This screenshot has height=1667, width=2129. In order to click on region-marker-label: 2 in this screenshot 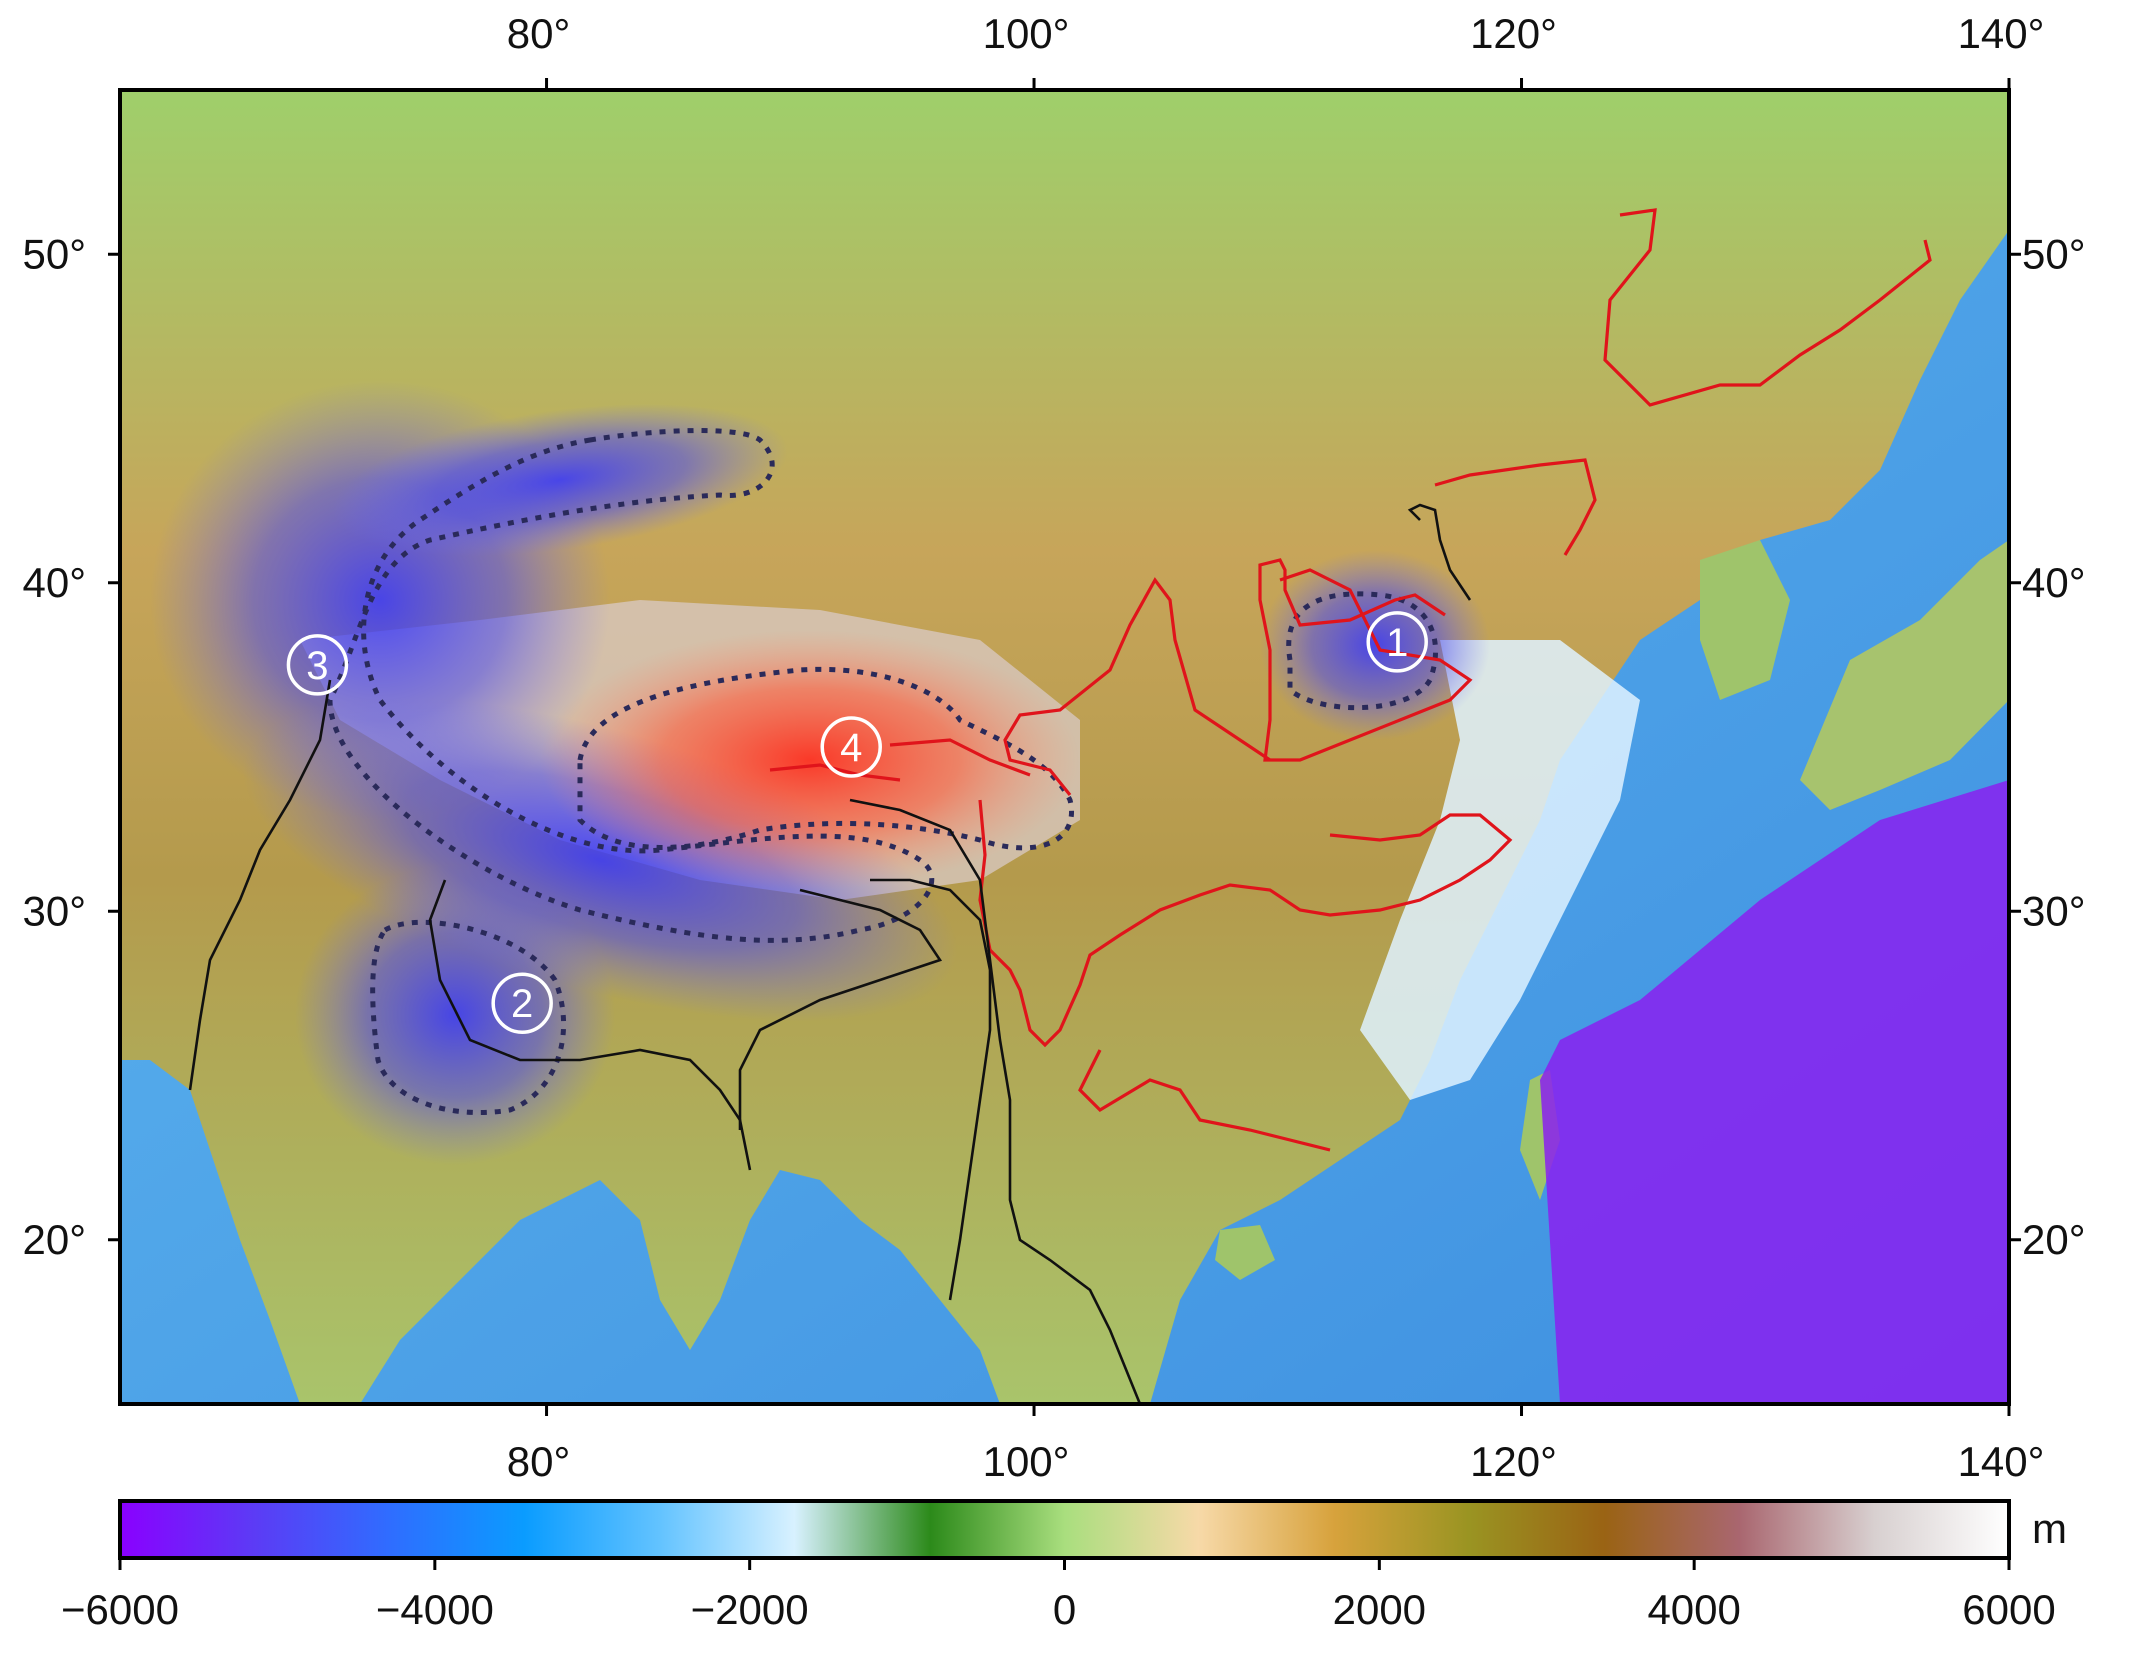, I will do `click(522, 1004)`.